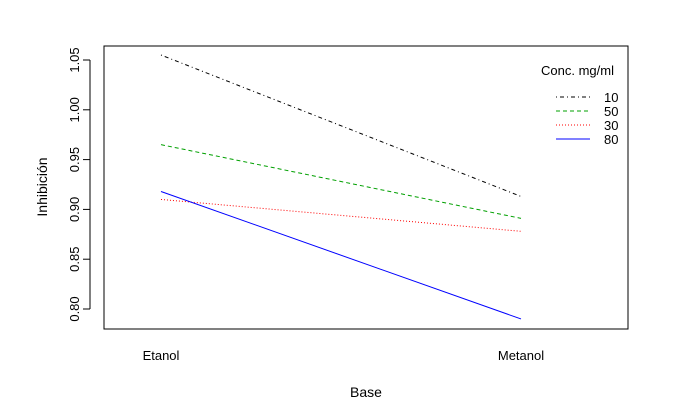 The image size is (689, 416). Describe the element at coordinates (42, 186) in the screenshot. I see `y-axis-label: Inhibición` at that location.